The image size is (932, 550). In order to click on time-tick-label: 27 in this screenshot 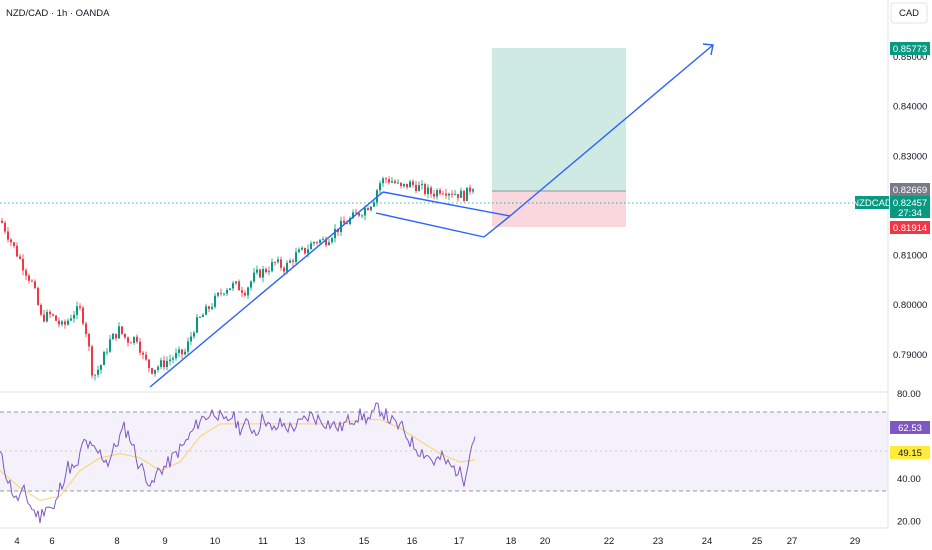, I will do `click(792, 541)`.